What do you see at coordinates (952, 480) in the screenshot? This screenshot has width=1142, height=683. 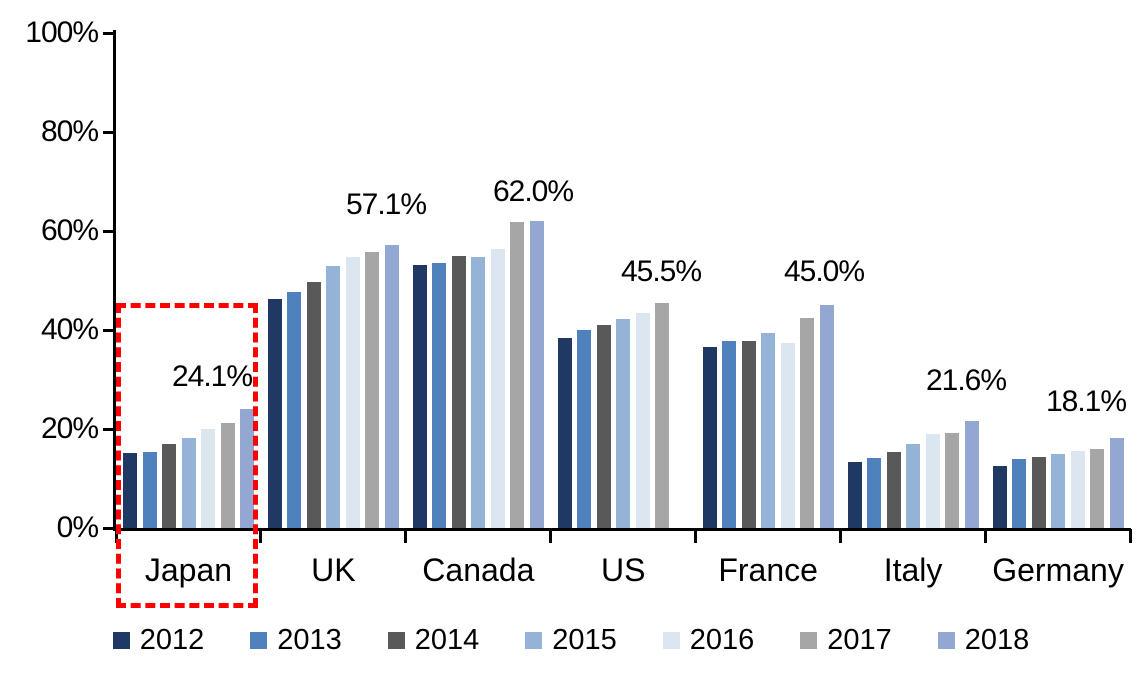 I see `bar-italy-2017` at bounding box center [952, 480].